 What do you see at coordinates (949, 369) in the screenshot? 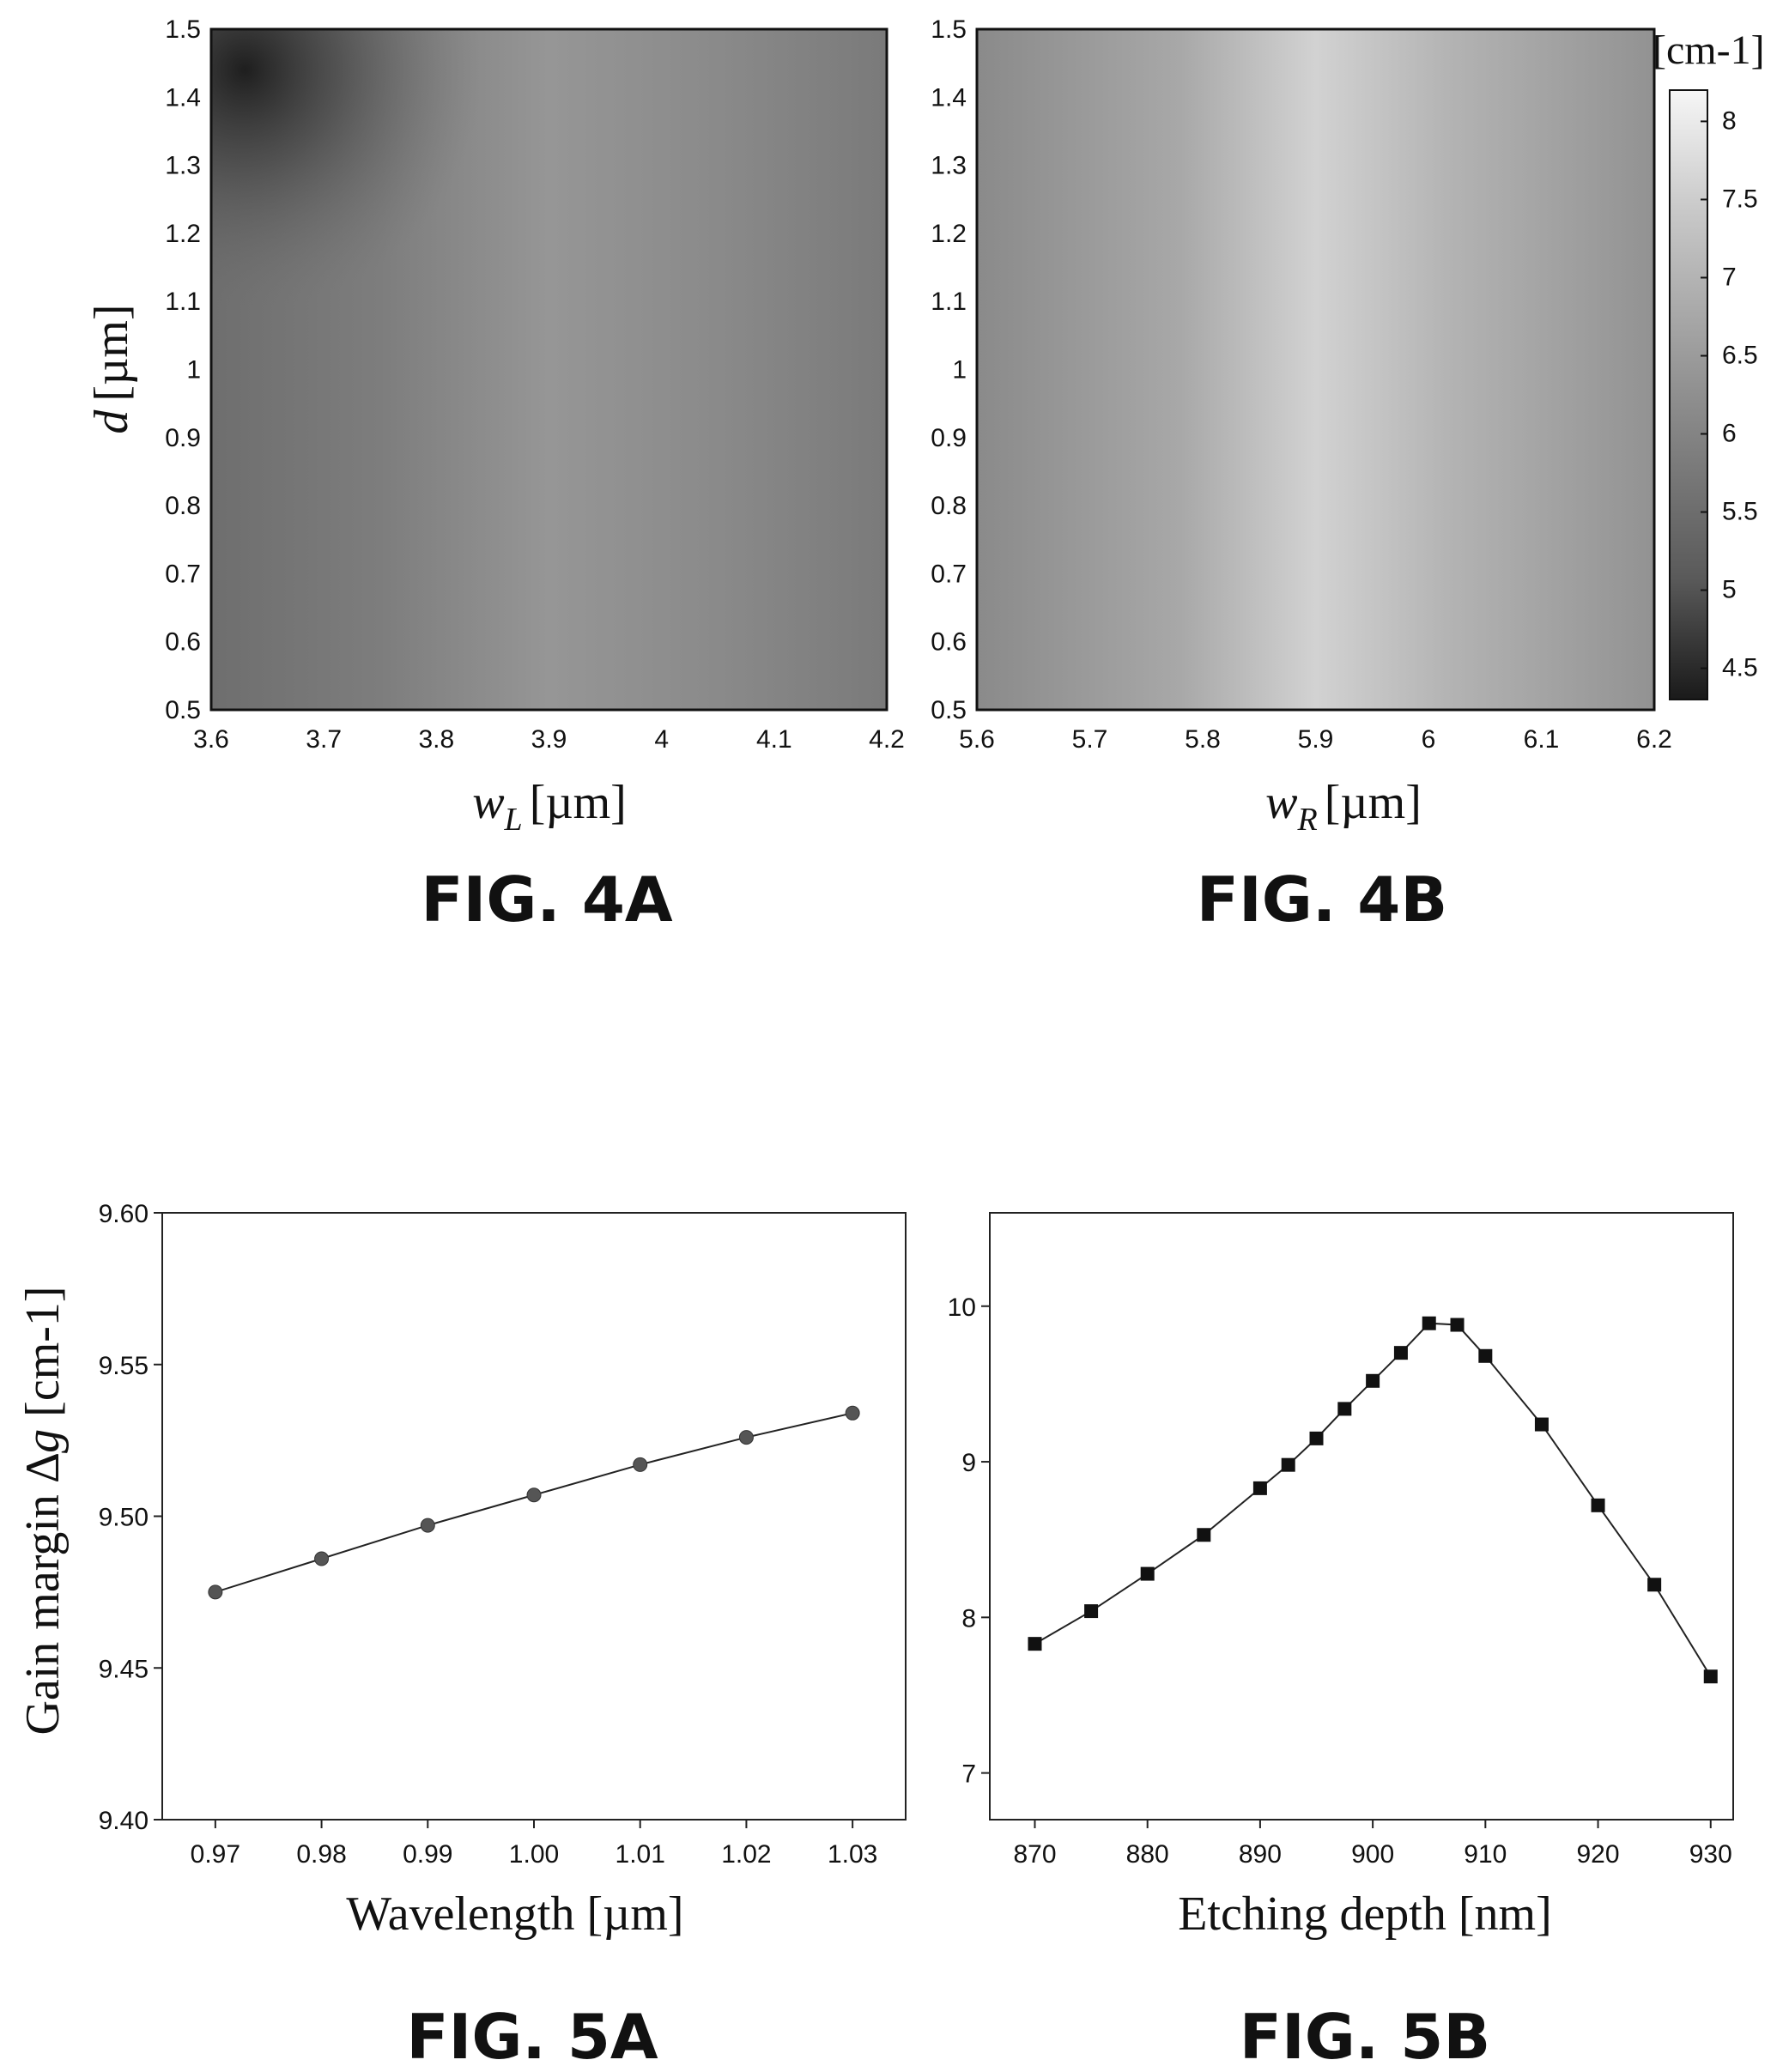
I see `y-ticks-4b: 0.5 0.6 0.7 0.8 0.9 1 1.1 1.2 1.3 1.4 1.5` at bounding box center [949, 369].